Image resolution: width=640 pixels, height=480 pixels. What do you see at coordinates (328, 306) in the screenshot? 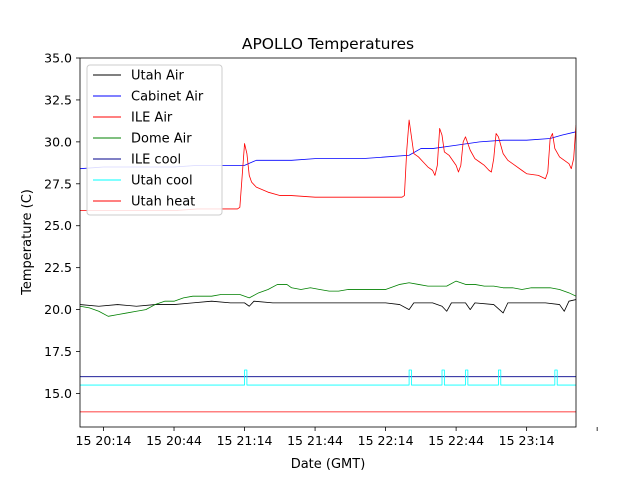
I see `series-line-utah-air` at bounding box center [328, 306].